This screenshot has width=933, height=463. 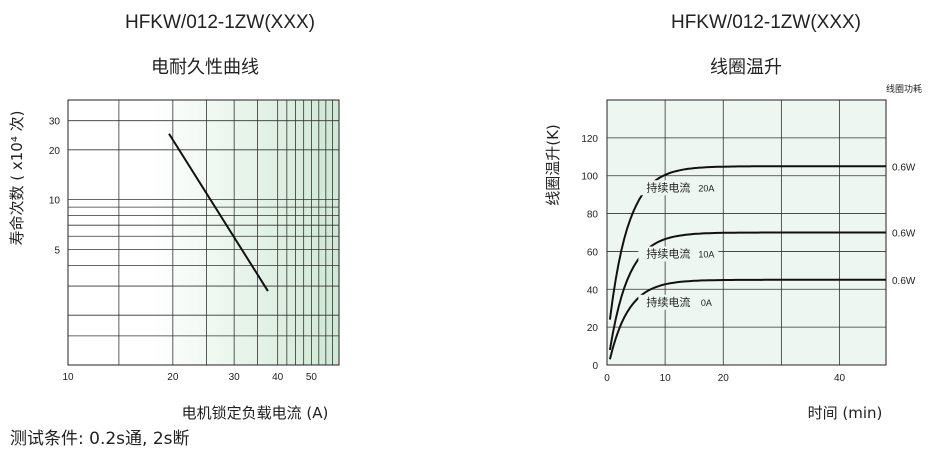 I want to click on right-x-tick: 40, so click(x=840, y=378).